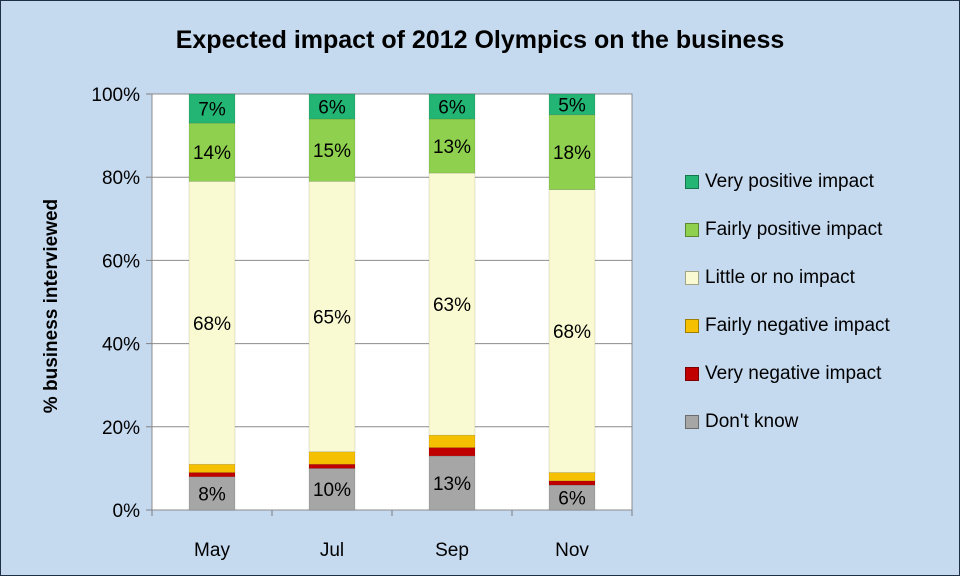 The image size is (960, 576). I want to click on legend-item: Don't know, so click(787, 422).